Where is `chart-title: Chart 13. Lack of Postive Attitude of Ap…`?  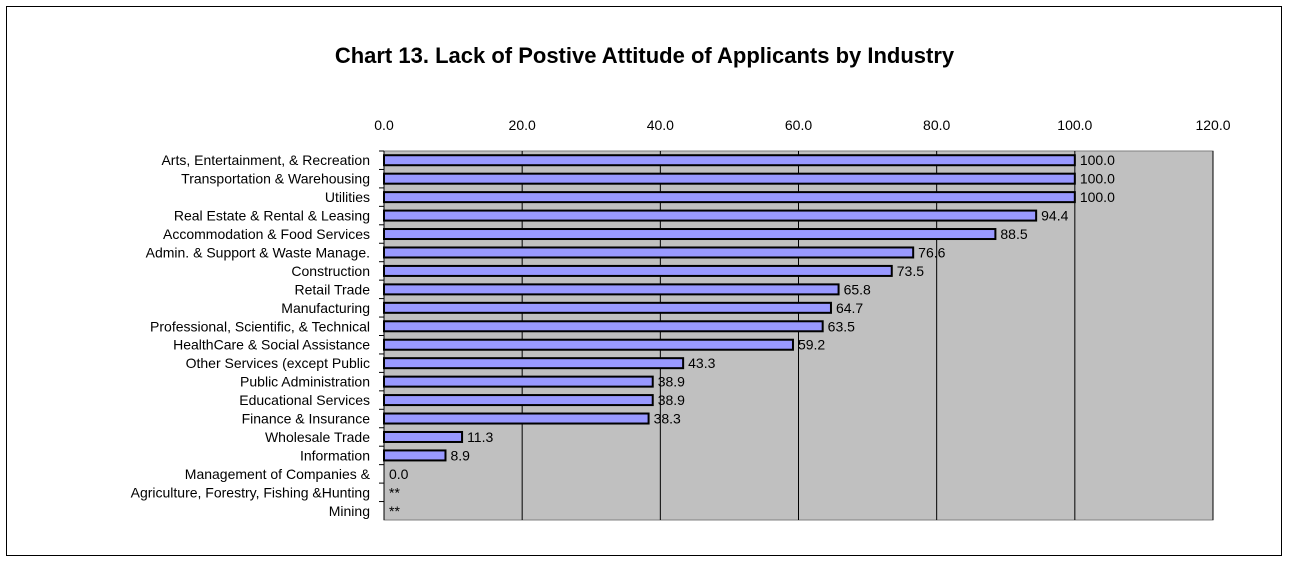
chart-title: Chart 13. Lack of Postive Attitude of Ap… is located at coordinates (644, 55).